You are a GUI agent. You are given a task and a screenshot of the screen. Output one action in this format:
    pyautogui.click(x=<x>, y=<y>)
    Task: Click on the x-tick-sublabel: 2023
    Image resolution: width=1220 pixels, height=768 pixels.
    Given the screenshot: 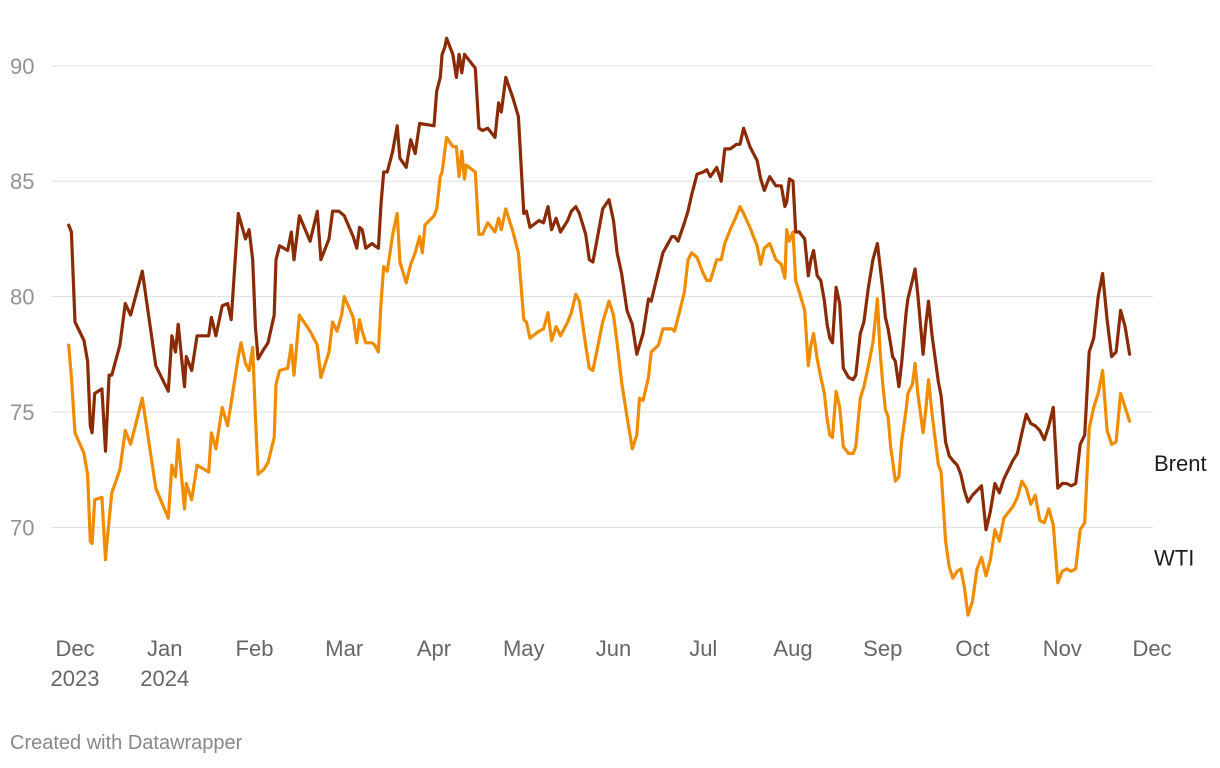 What is the action you would take?
    pyautogui.click(x=75, y=678)
    